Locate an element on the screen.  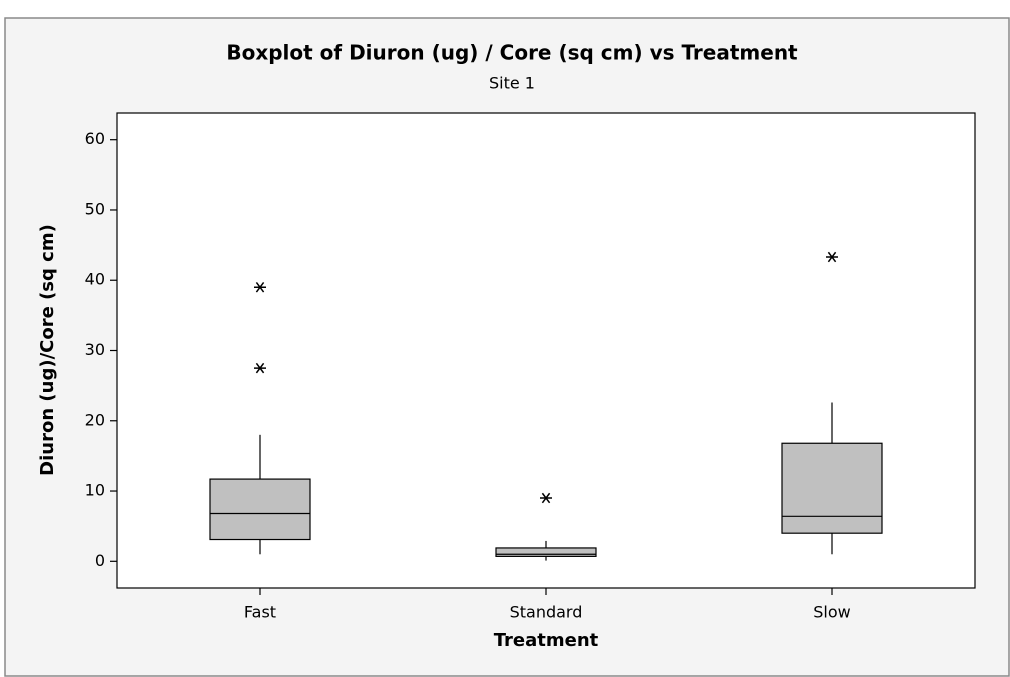
y-tick-label: 20 is located at coordinates (95, 419).